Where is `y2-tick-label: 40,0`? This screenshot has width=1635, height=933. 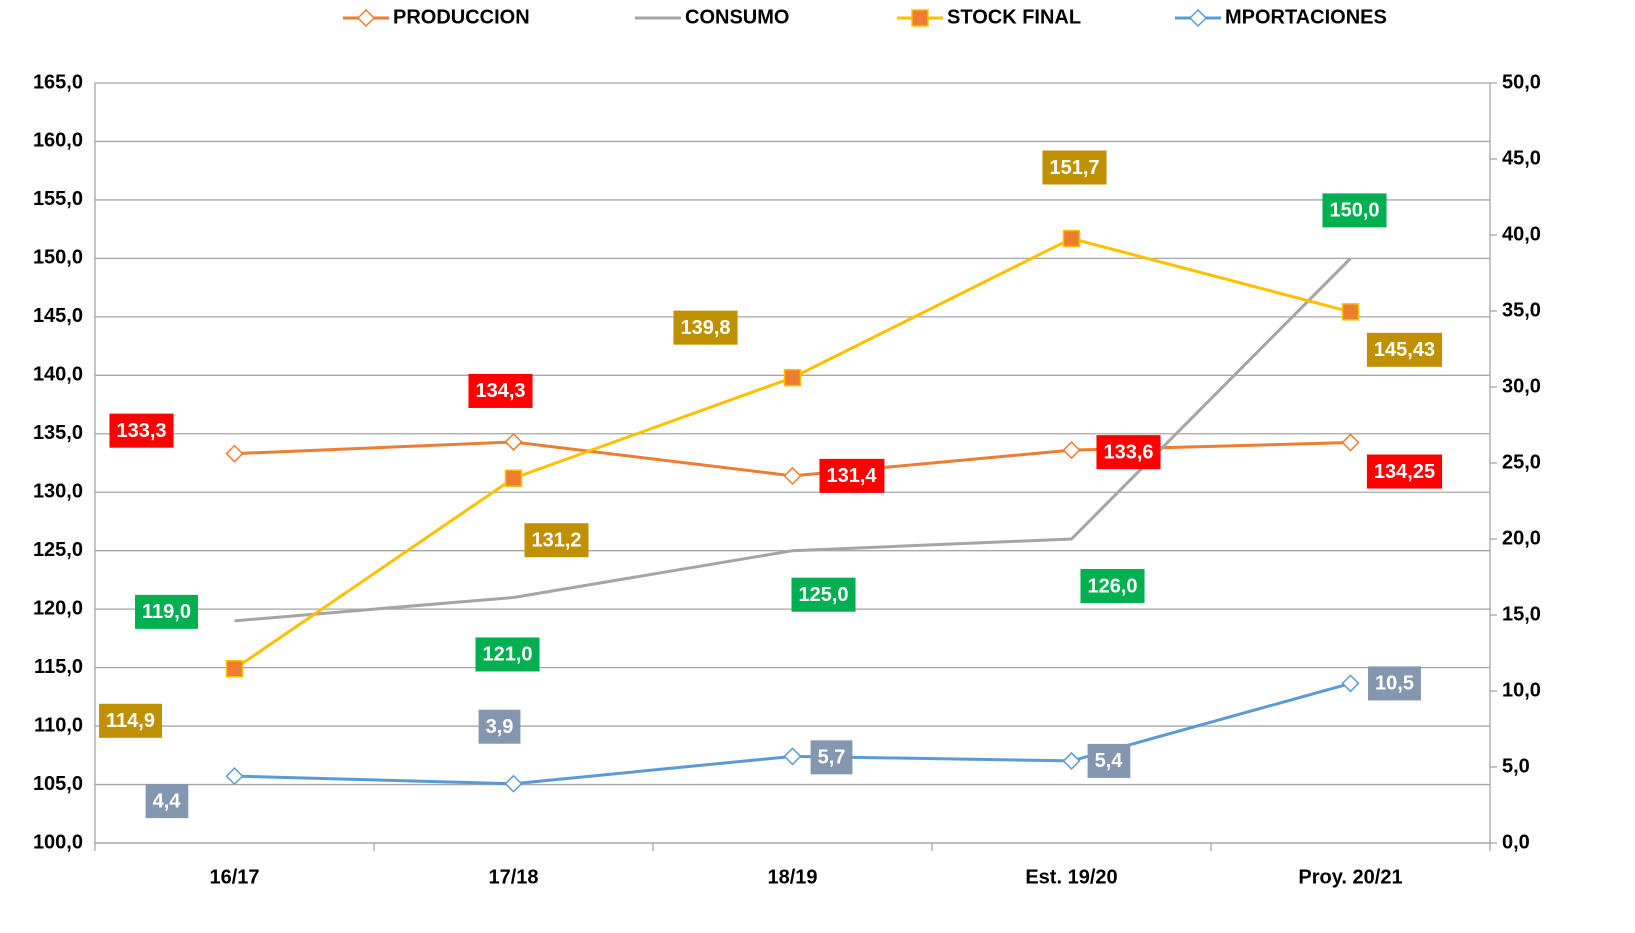 y2-tick-label: 40,0 is located at coordinates (1521, 234).